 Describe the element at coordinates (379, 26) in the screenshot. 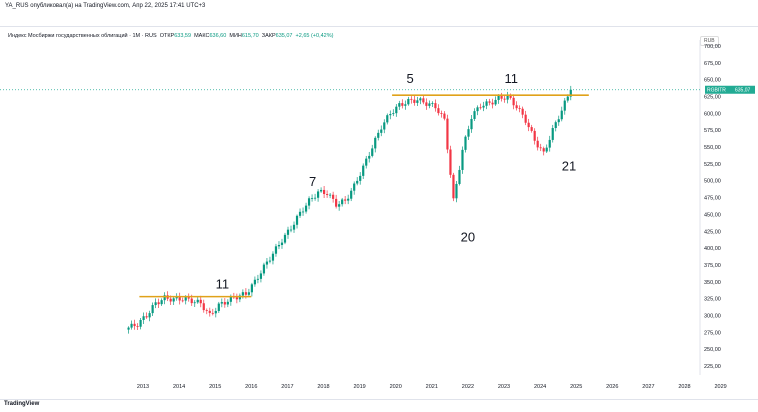

I see `divider` at that location.